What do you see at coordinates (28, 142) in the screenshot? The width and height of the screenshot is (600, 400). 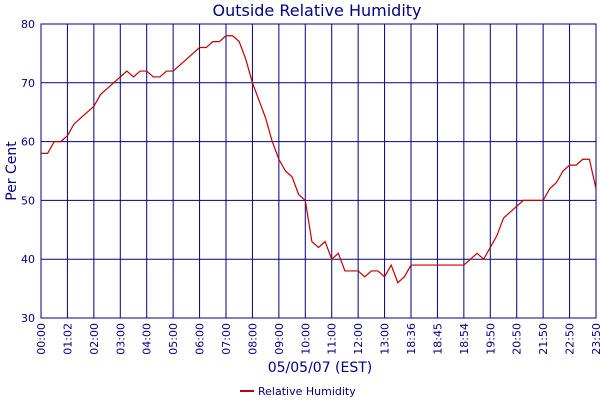 I see `y-tick-label: 60` at bounding box center [28, 142].